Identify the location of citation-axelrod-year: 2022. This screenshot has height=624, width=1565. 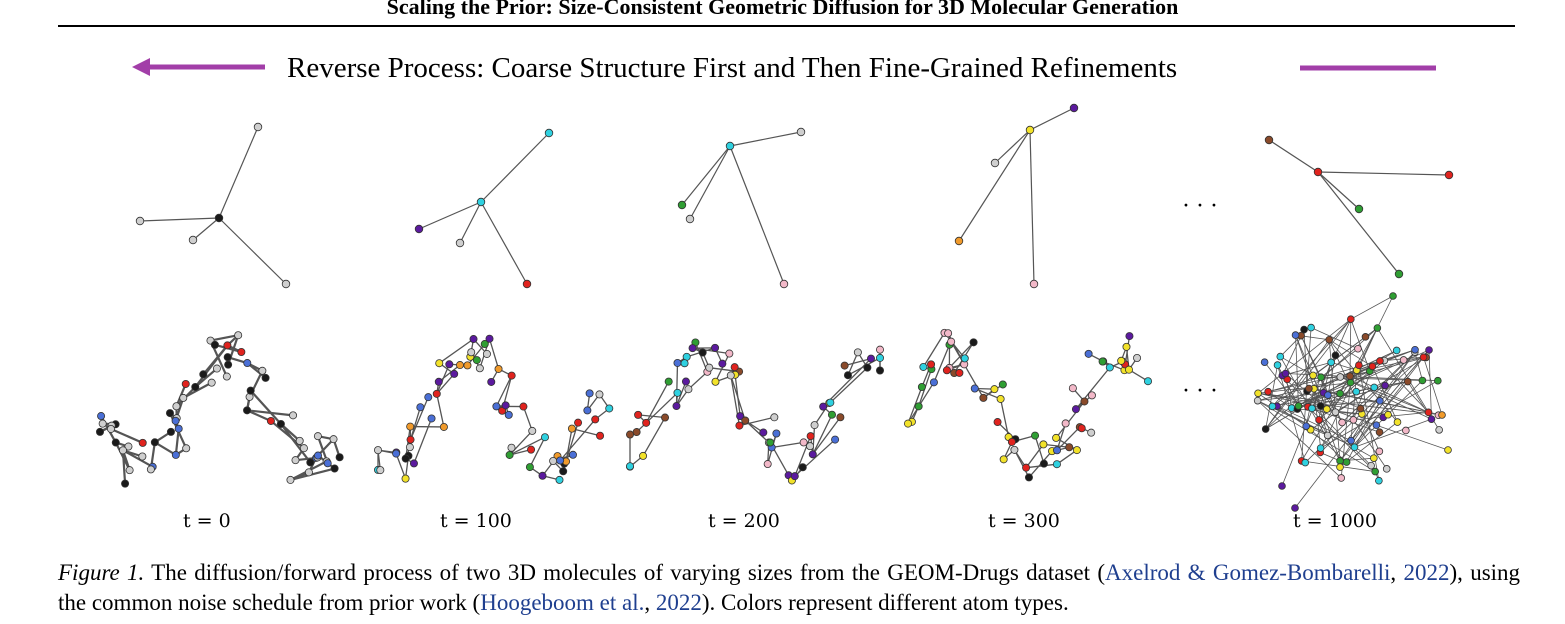
(1426, 572).